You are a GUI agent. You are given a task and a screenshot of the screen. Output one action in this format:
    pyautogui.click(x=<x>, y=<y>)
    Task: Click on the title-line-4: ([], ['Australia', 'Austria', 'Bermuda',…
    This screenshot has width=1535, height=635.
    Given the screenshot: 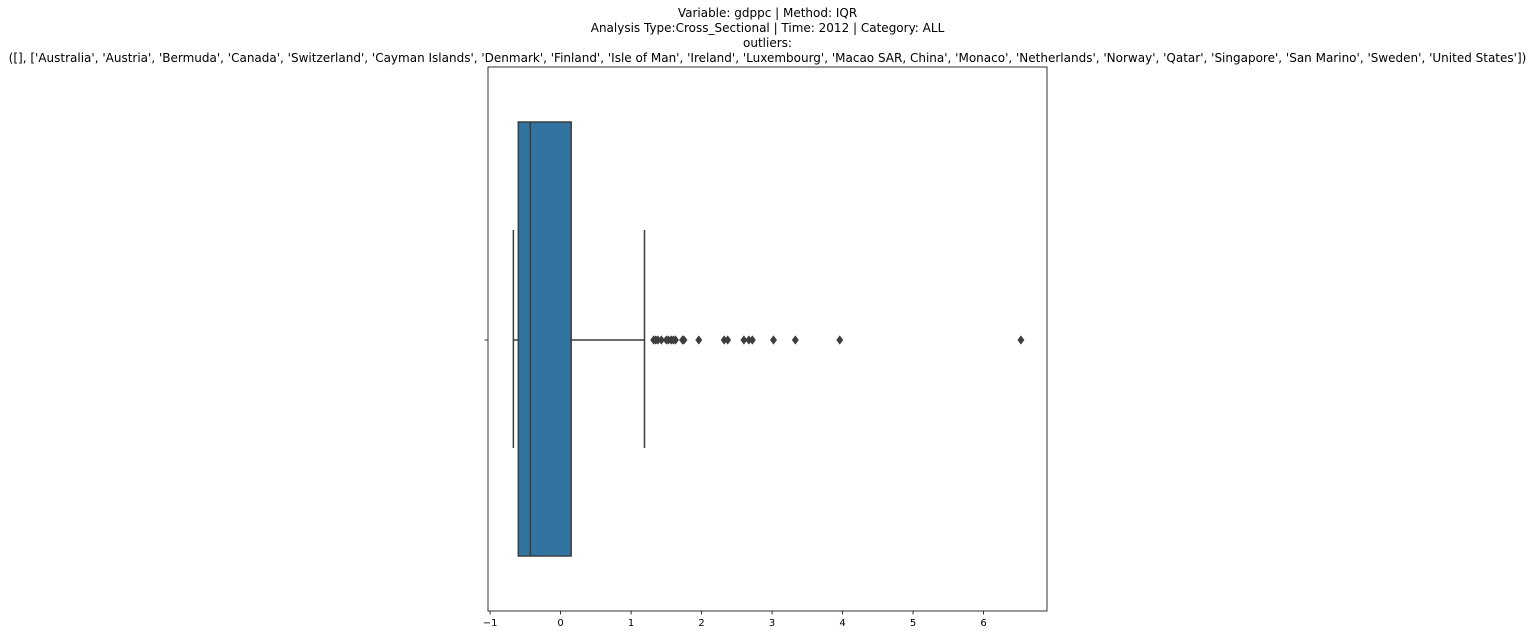 What is the action you would take?
    pyautogui.click(x=768, y=58)
    